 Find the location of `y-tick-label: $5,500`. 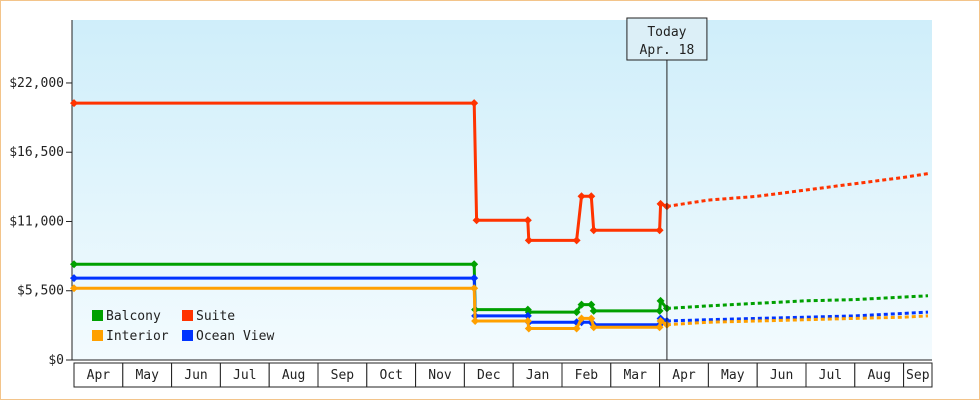

y-tick-label: $5,500 is located at coordinates (40, 291).